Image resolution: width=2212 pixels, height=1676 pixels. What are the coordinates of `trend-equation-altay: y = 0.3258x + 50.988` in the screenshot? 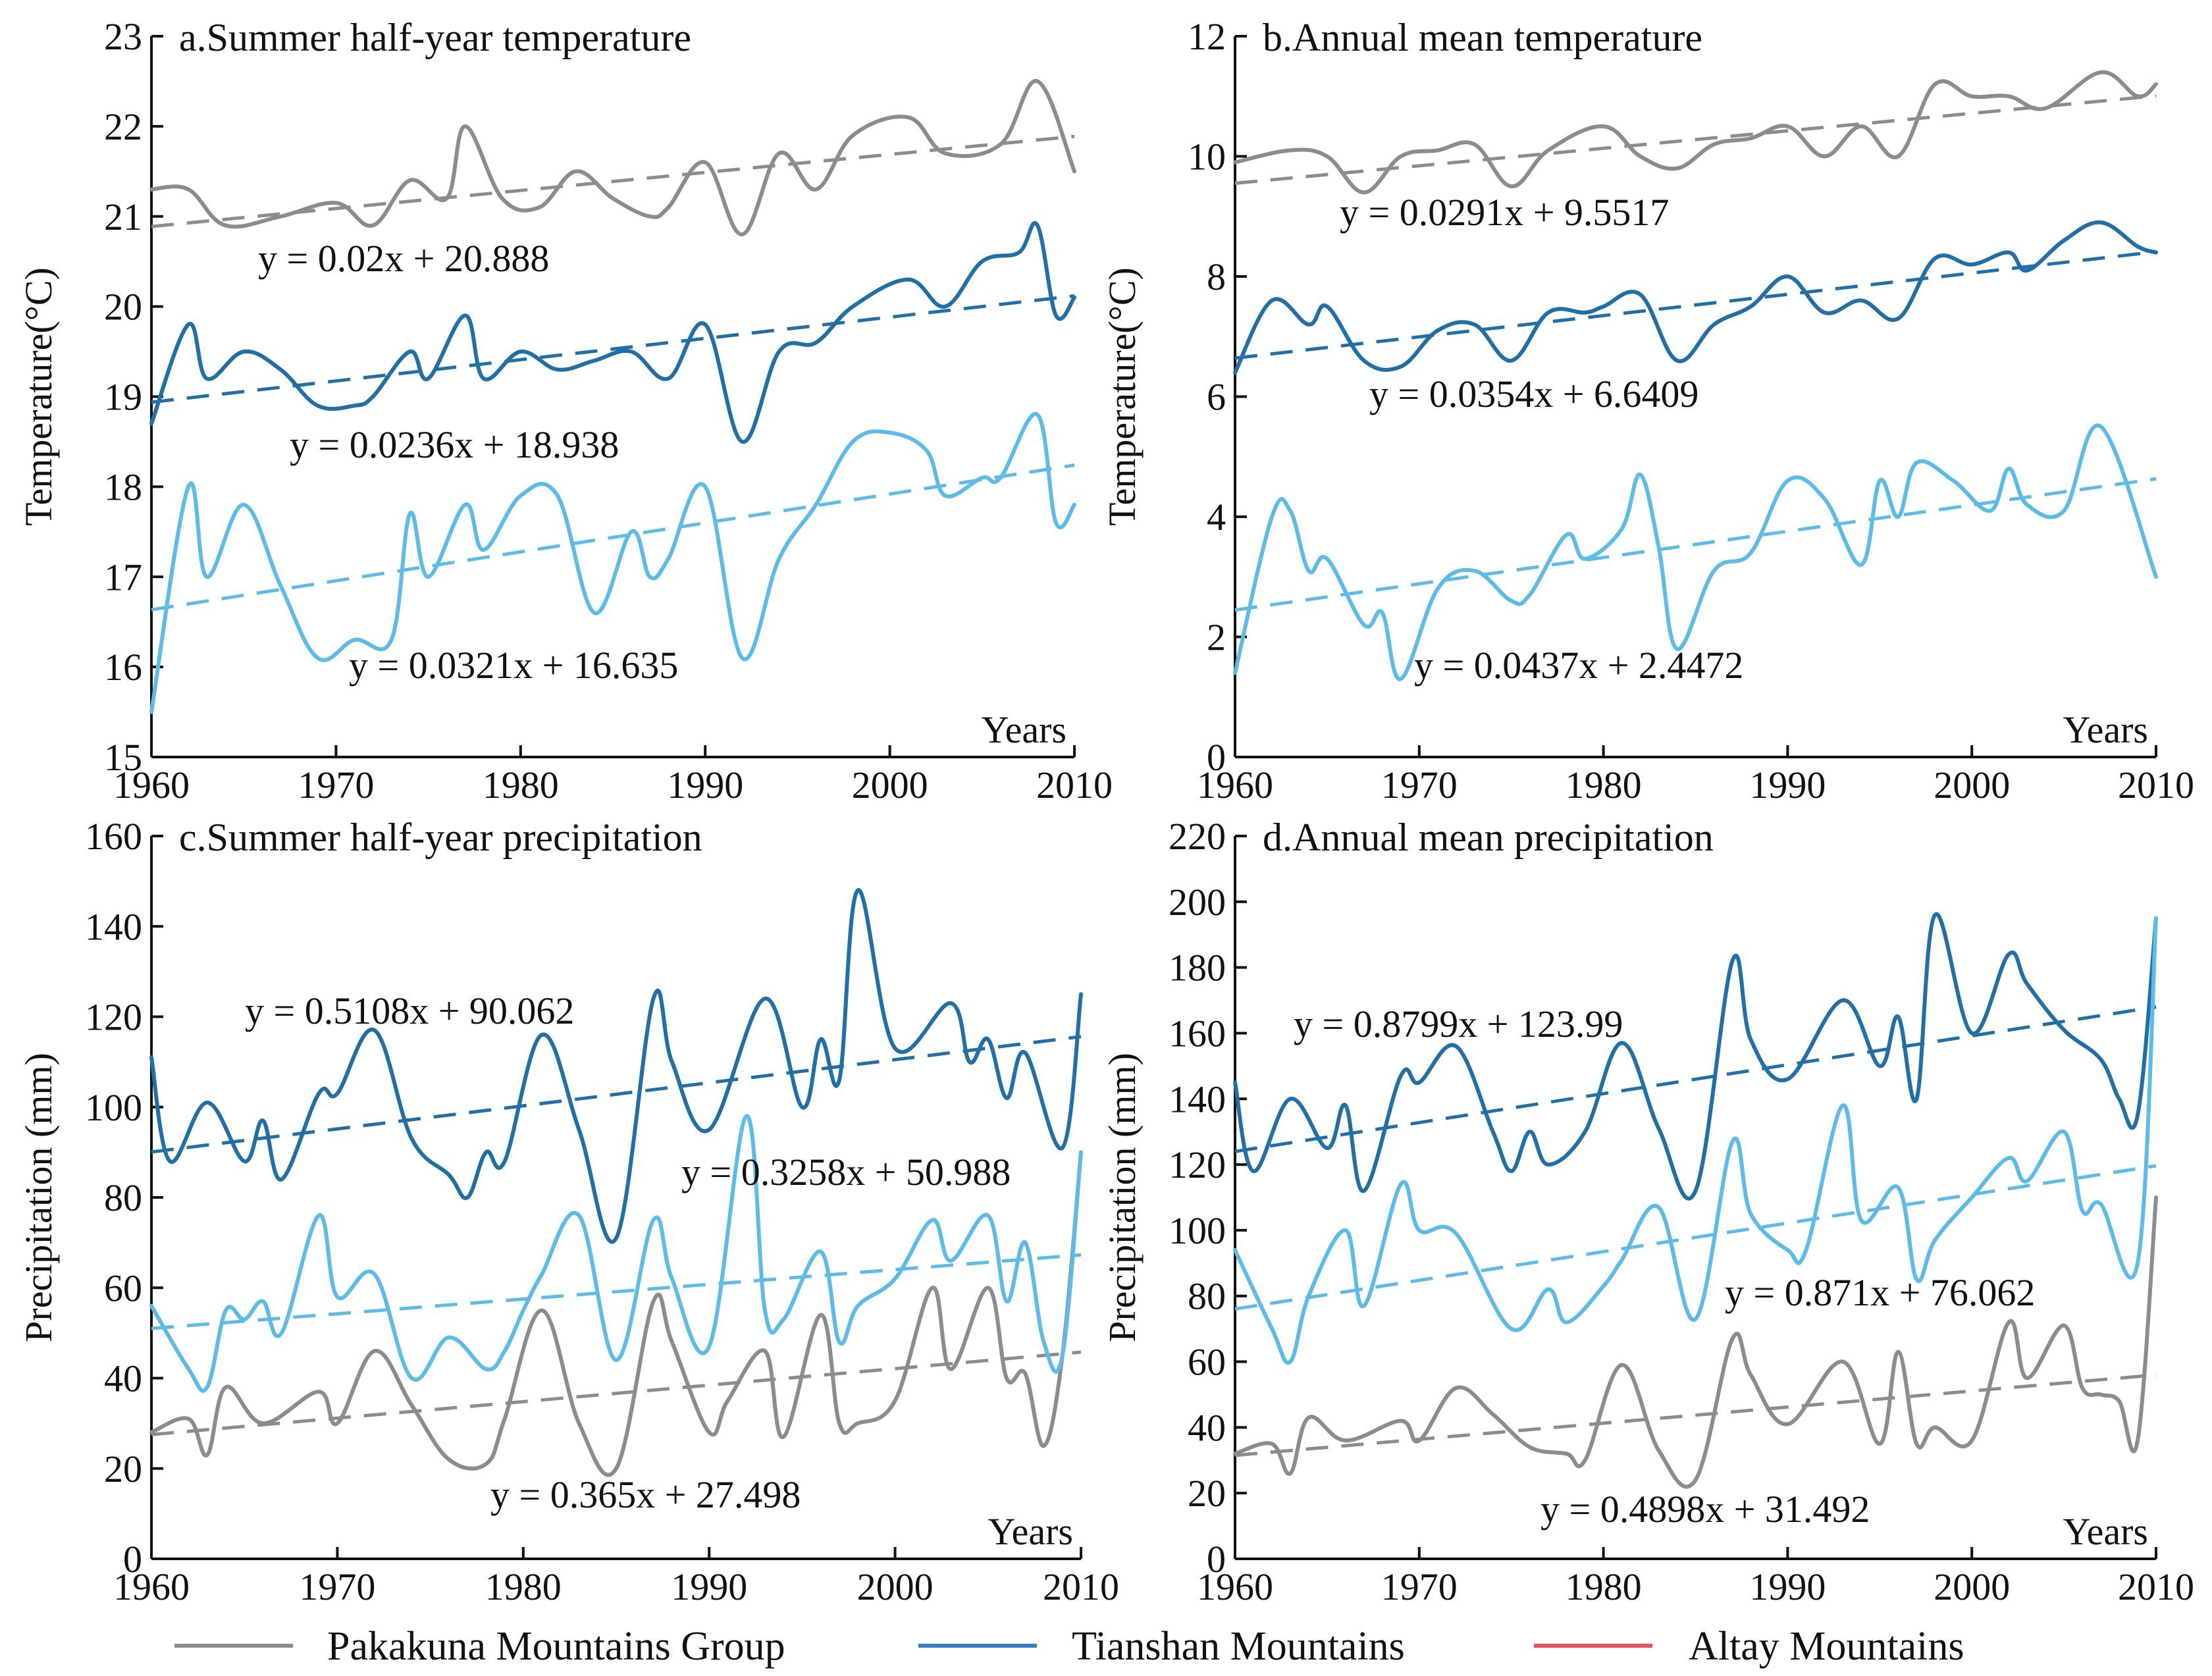 It's located at (846, 1172).